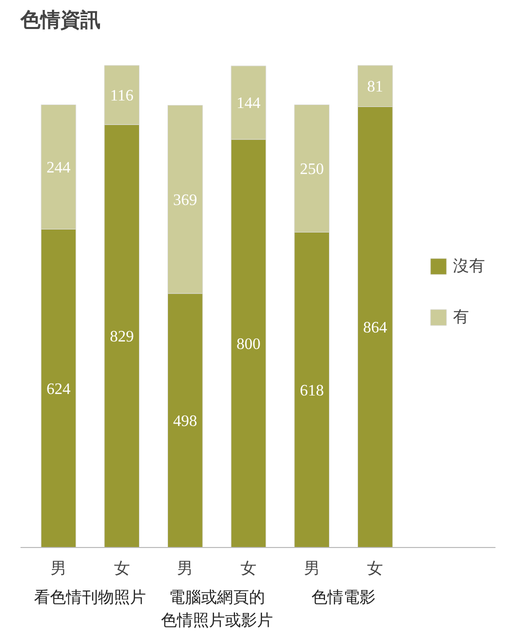 This screenshot has width=506, height=642. Describe the element at coordinates (58, 389) in the screenshot. I see `data-label: 624` at that location.